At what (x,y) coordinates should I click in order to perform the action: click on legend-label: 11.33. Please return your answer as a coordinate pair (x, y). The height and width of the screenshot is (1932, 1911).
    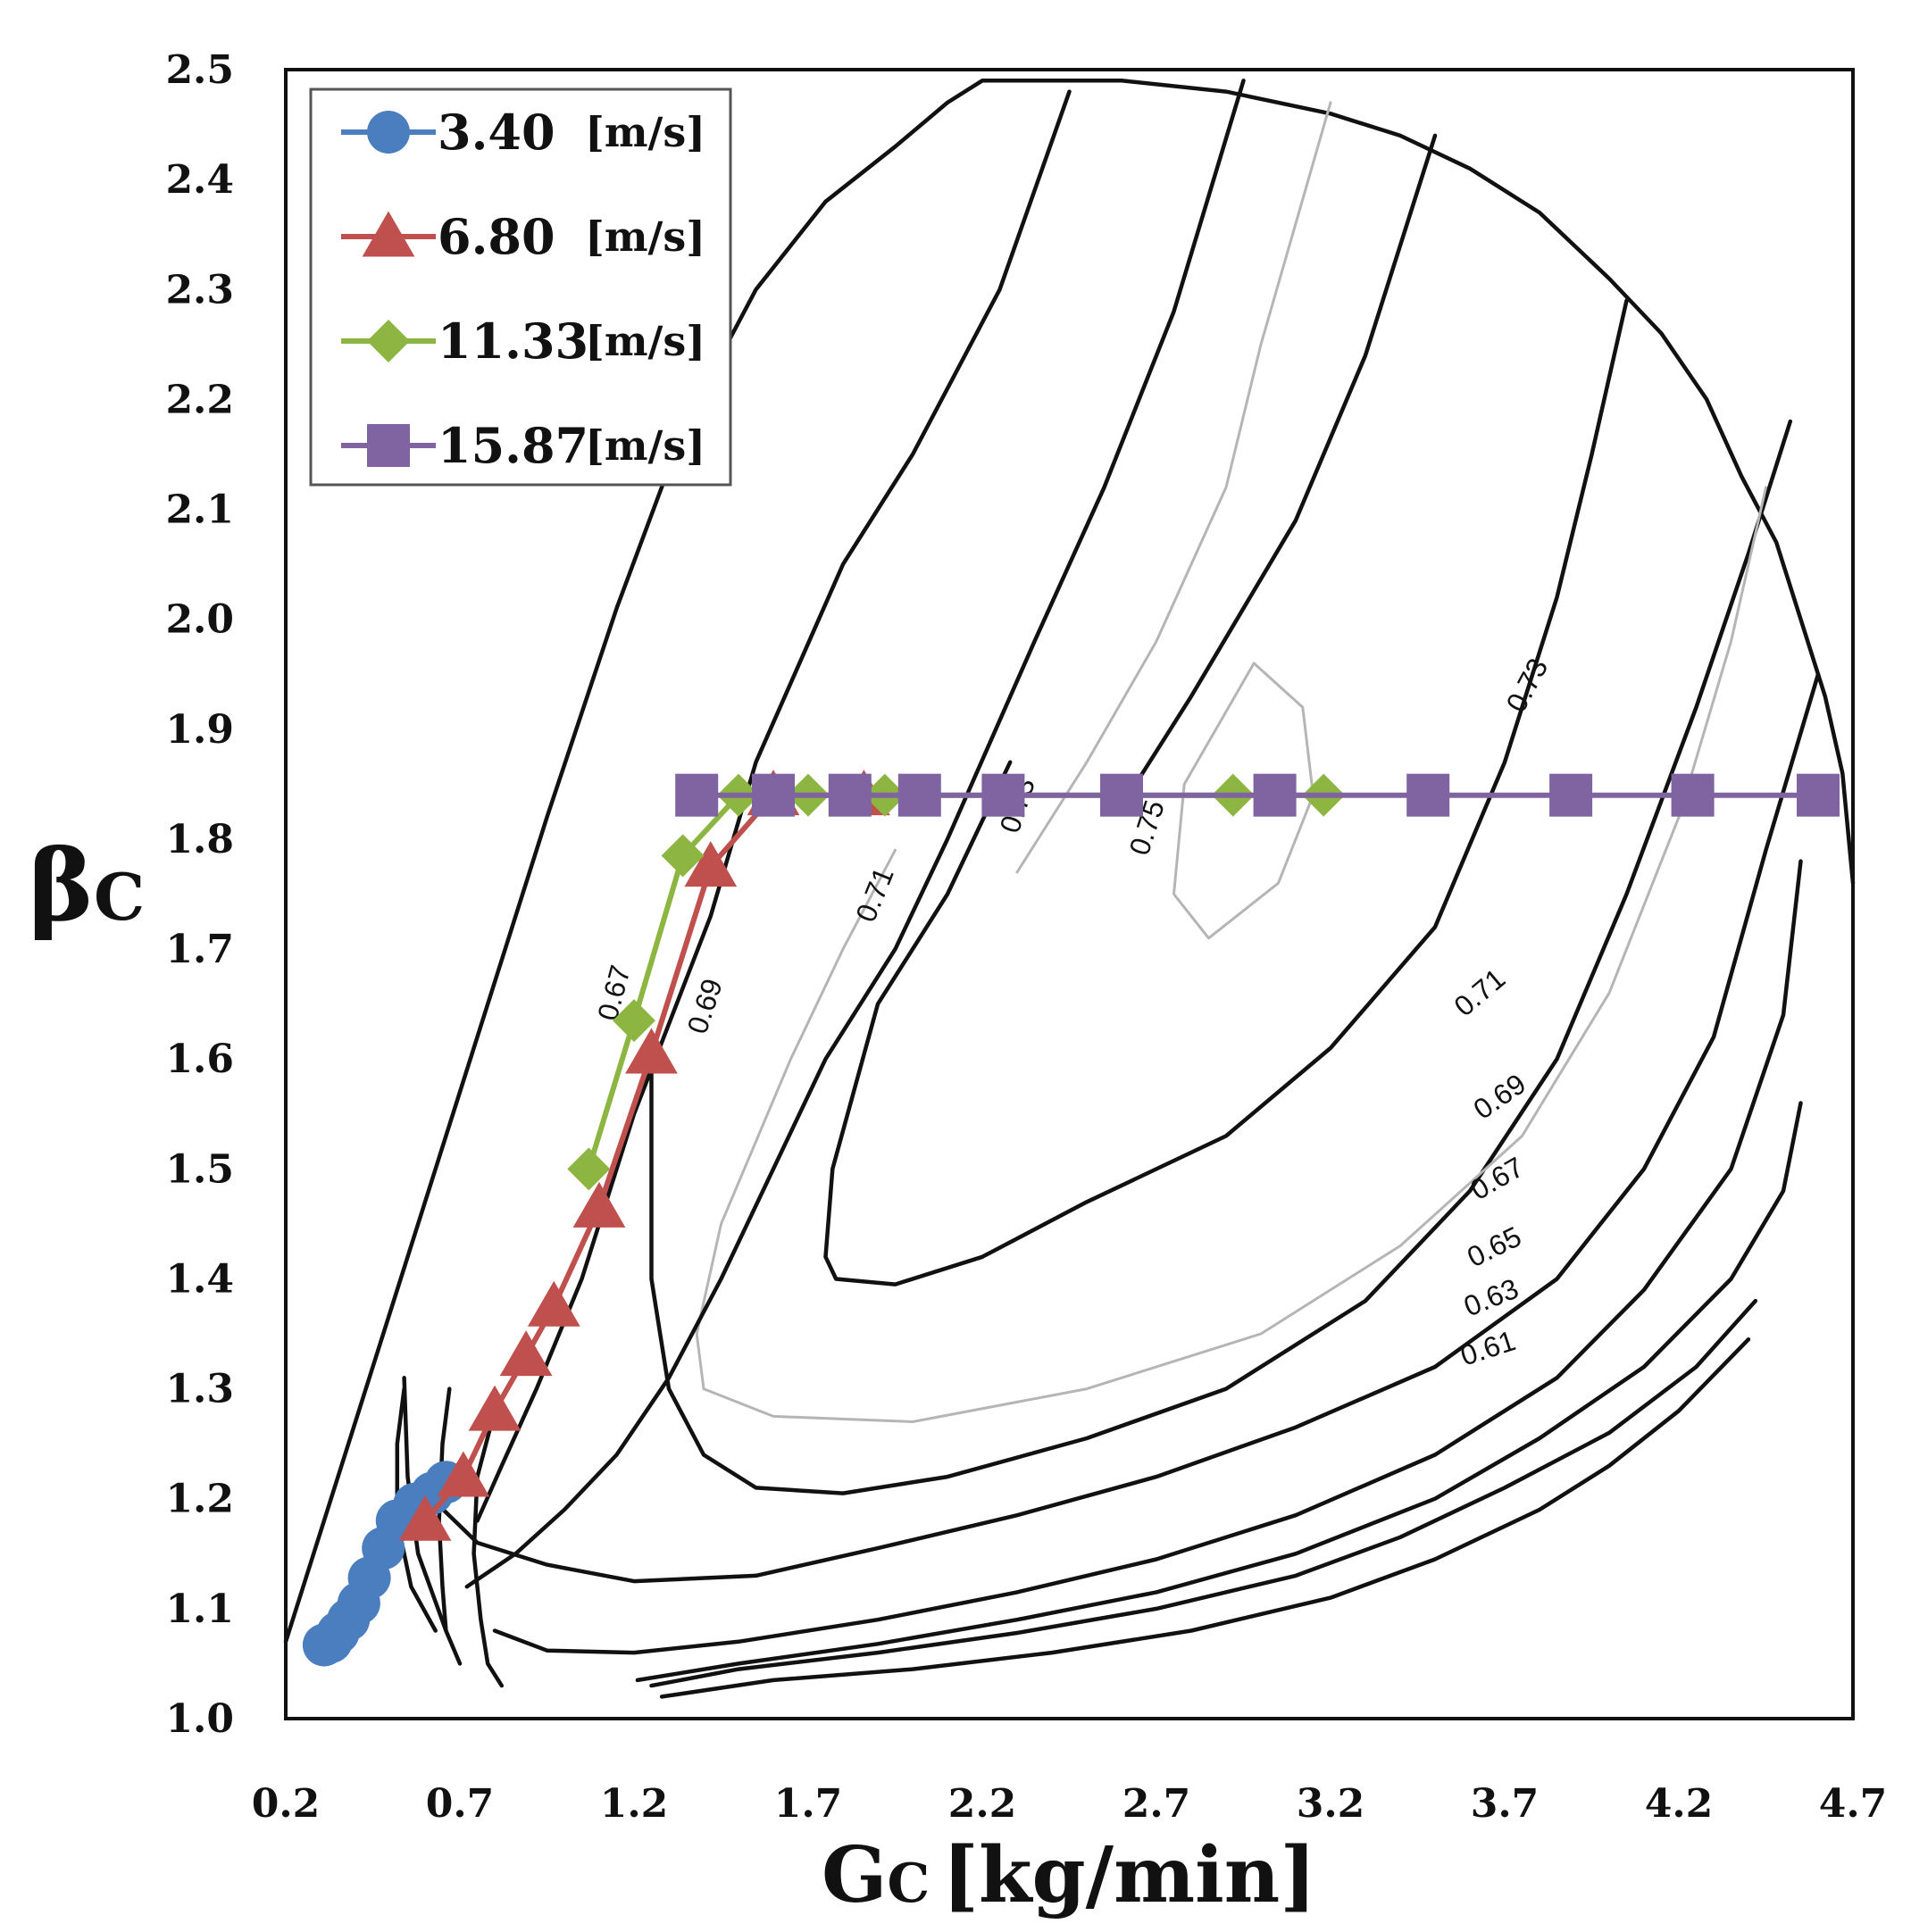
    Looking at the image, I should click on (513, 341).